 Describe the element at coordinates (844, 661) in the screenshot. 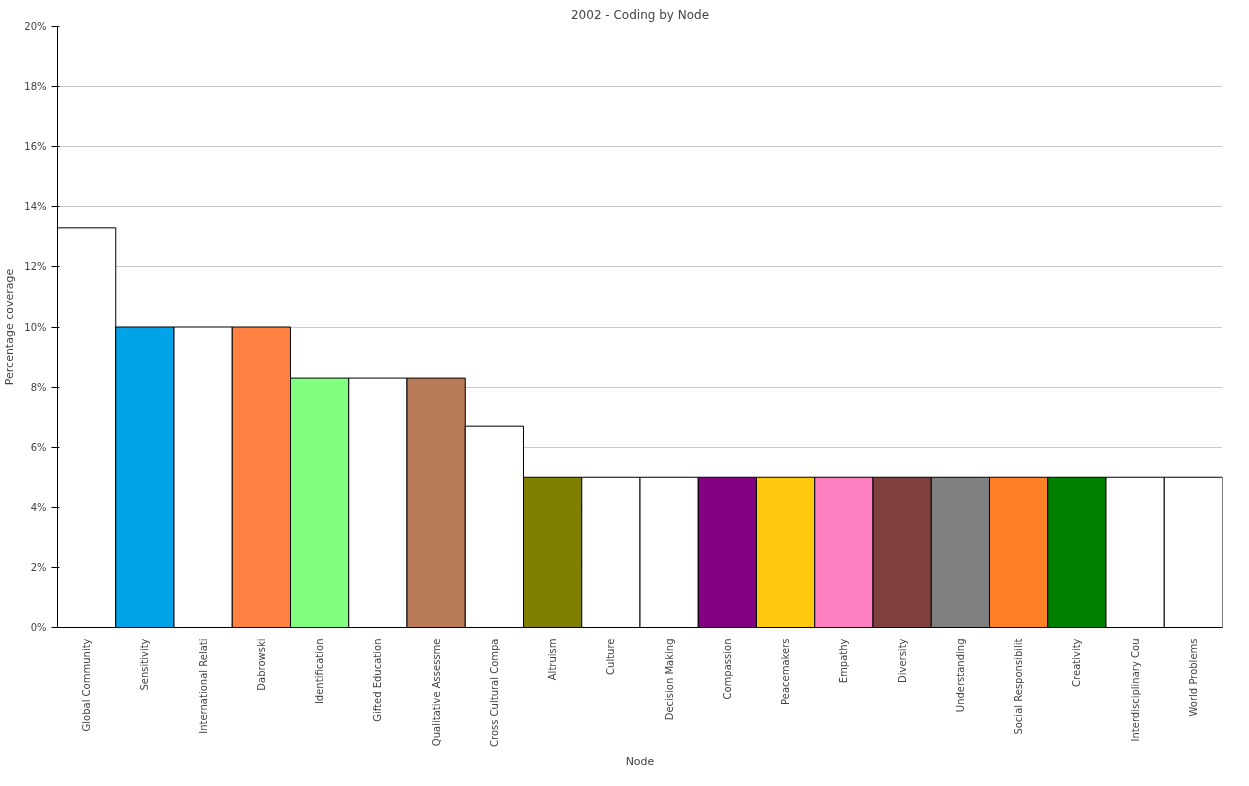

I see `x-tick-label: Empathy` at that location.